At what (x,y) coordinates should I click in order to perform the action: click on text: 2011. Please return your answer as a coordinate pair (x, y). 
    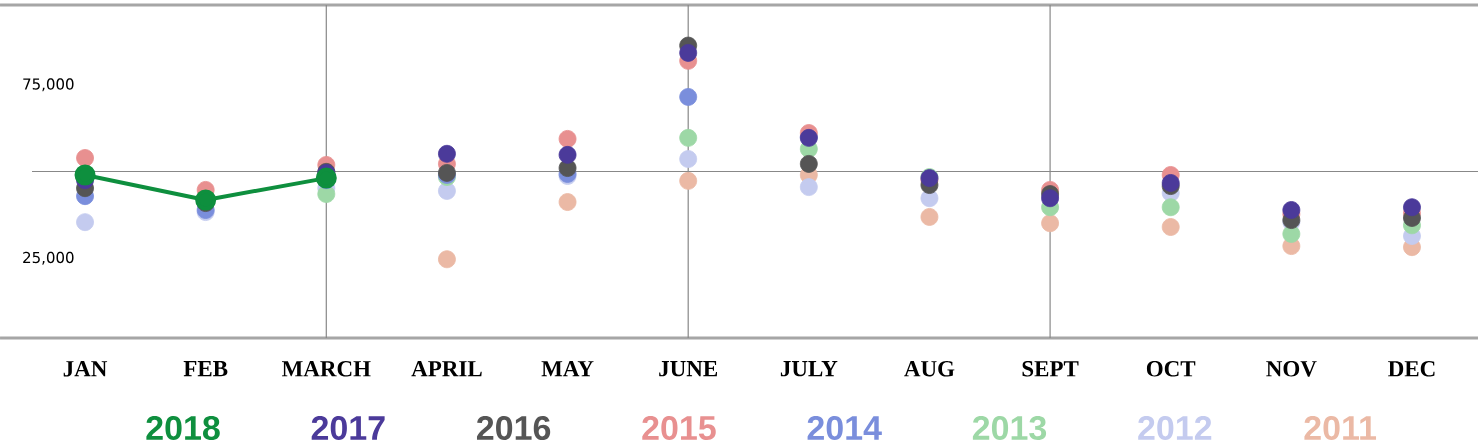
    Looking at the image, I should click on (1340, 428).